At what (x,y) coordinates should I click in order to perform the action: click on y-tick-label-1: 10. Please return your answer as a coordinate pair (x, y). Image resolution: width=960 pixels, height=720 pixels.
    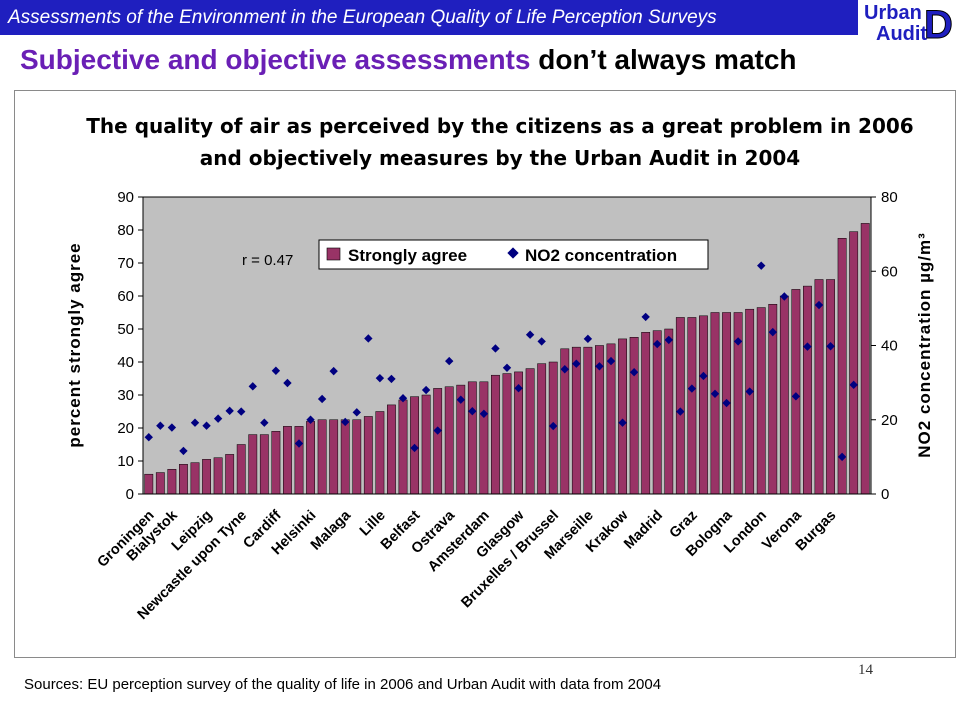
    Looking at the image, I should click on (125, 461).